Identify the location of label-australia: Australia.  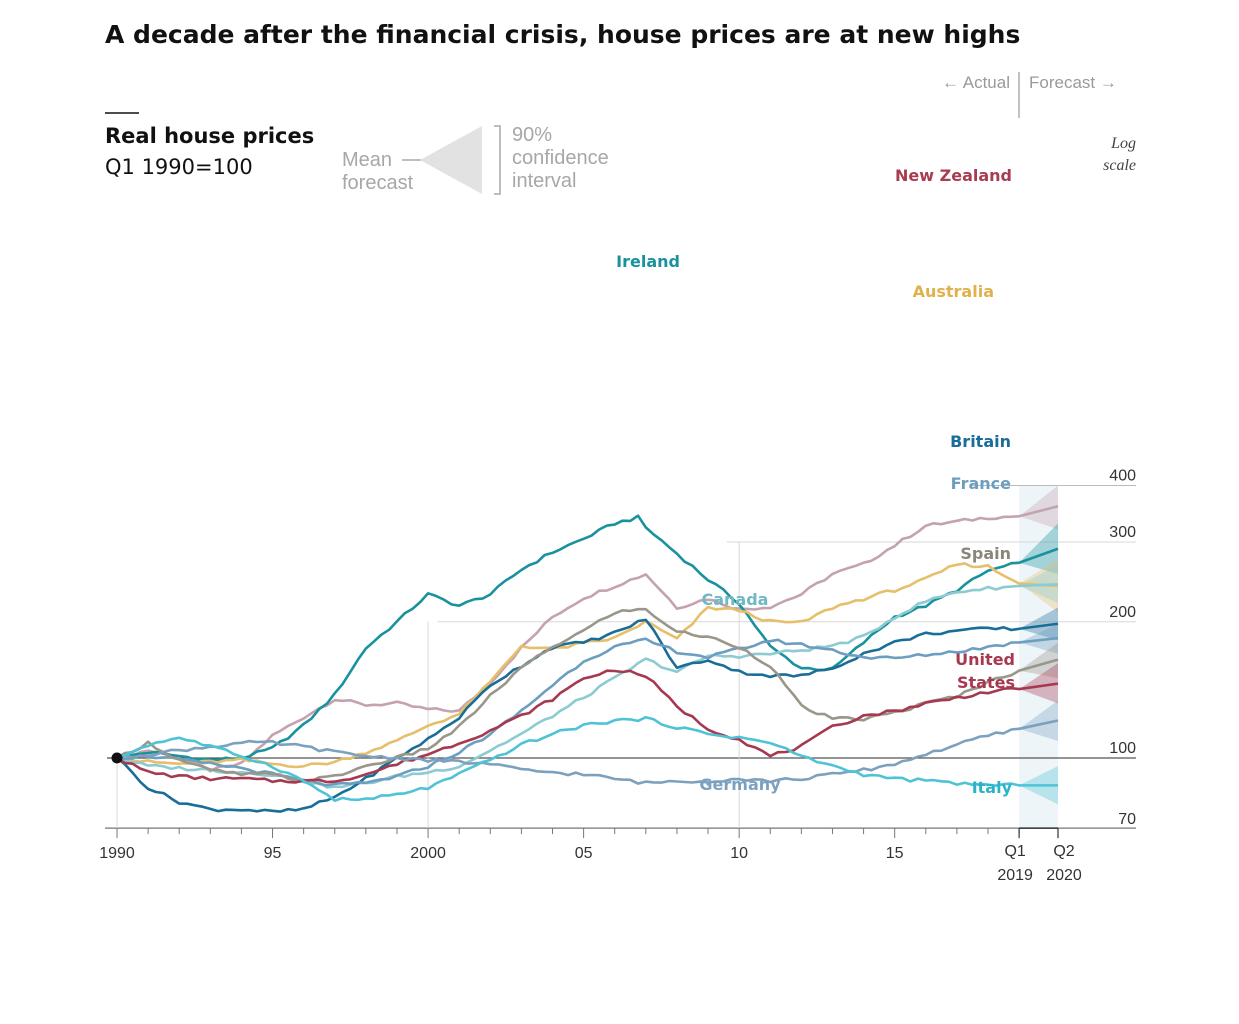
(953, 291).